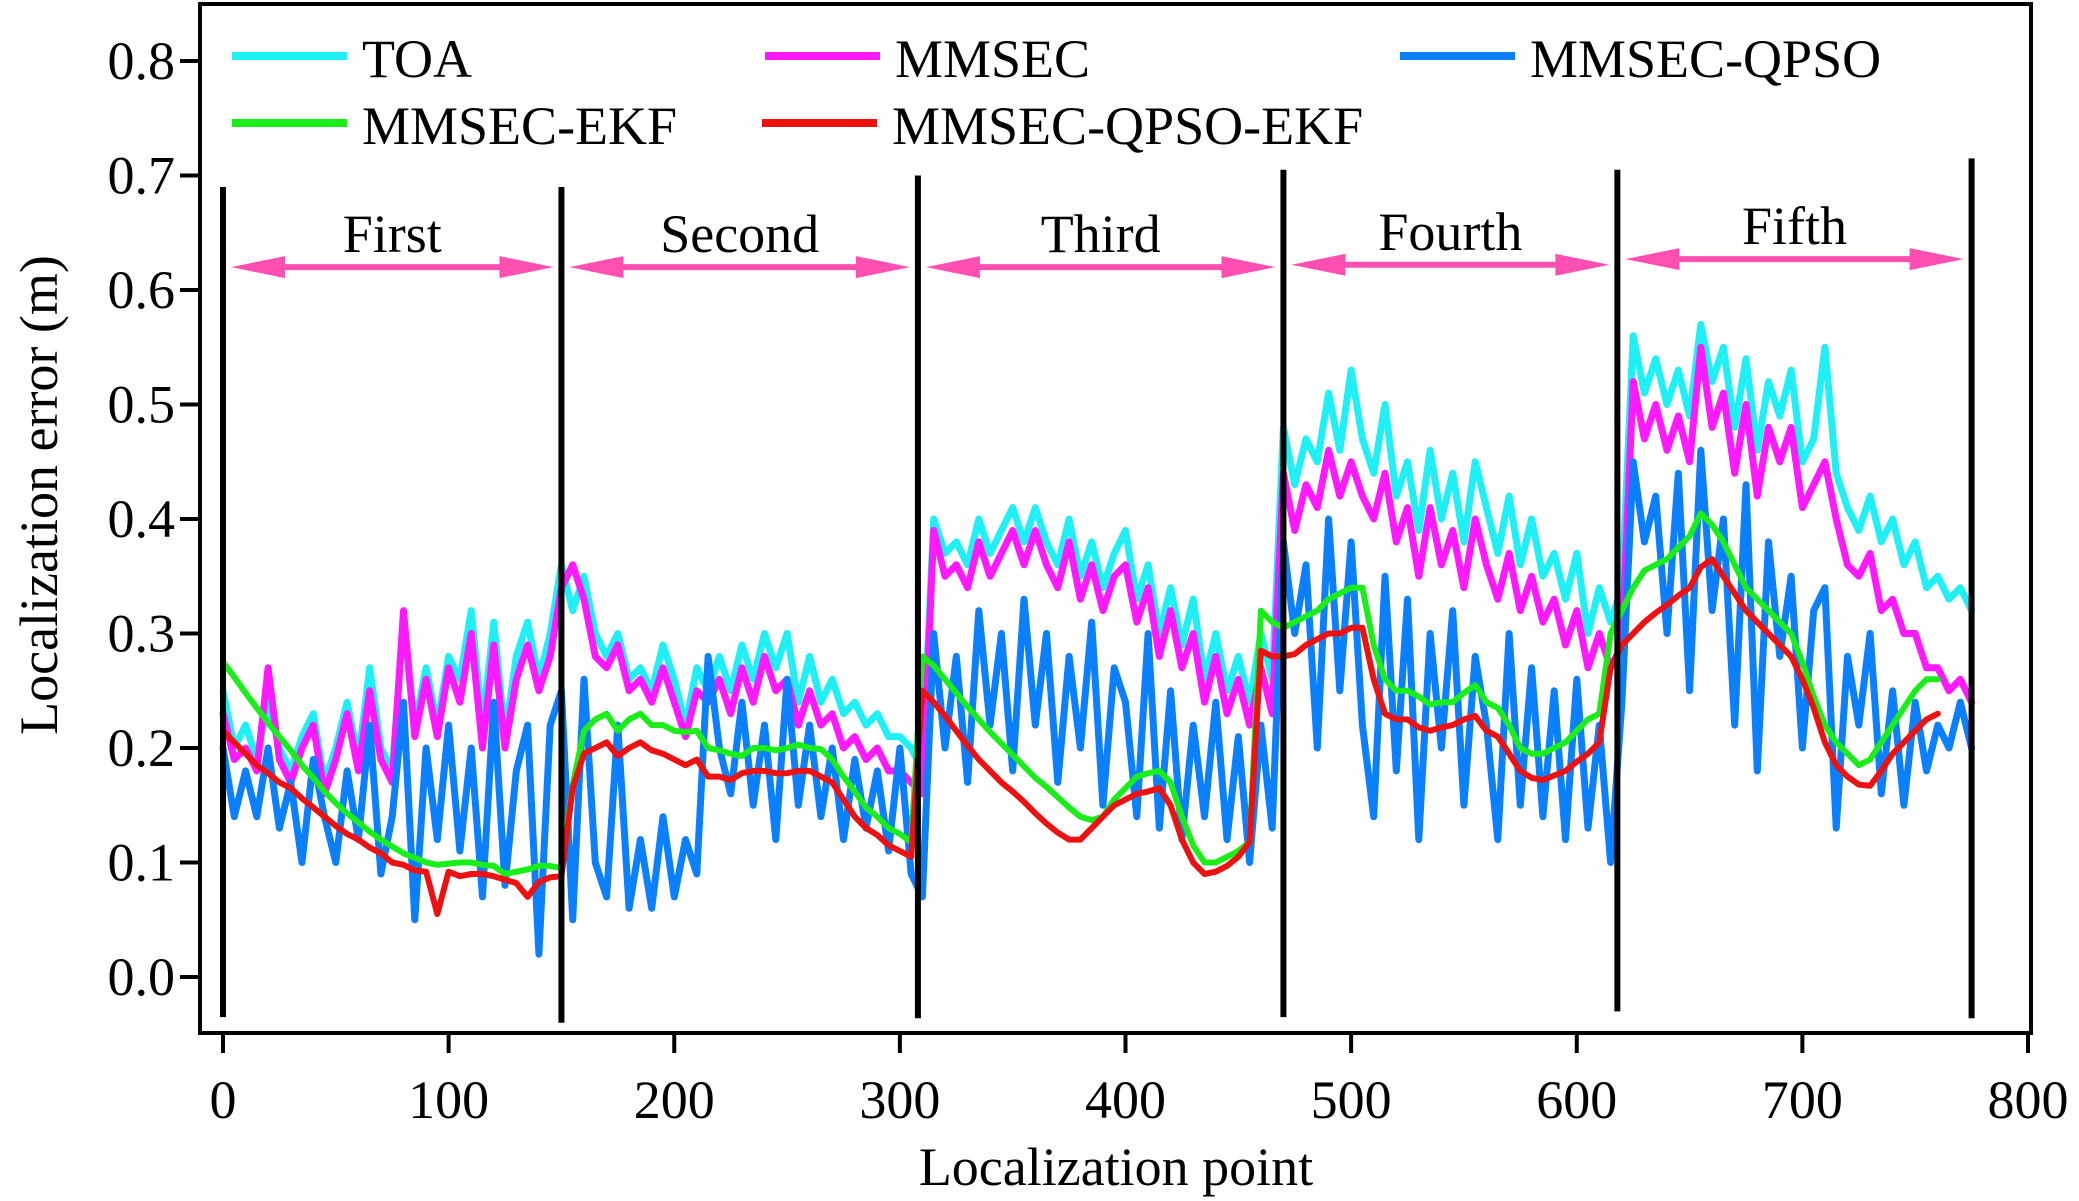 Image resolution: width=2079 pixels, height=1201 pixels. Describe the element at coordinates (142, 977) in the screenshot. I see `y-tick-label: 0.0` at that location.